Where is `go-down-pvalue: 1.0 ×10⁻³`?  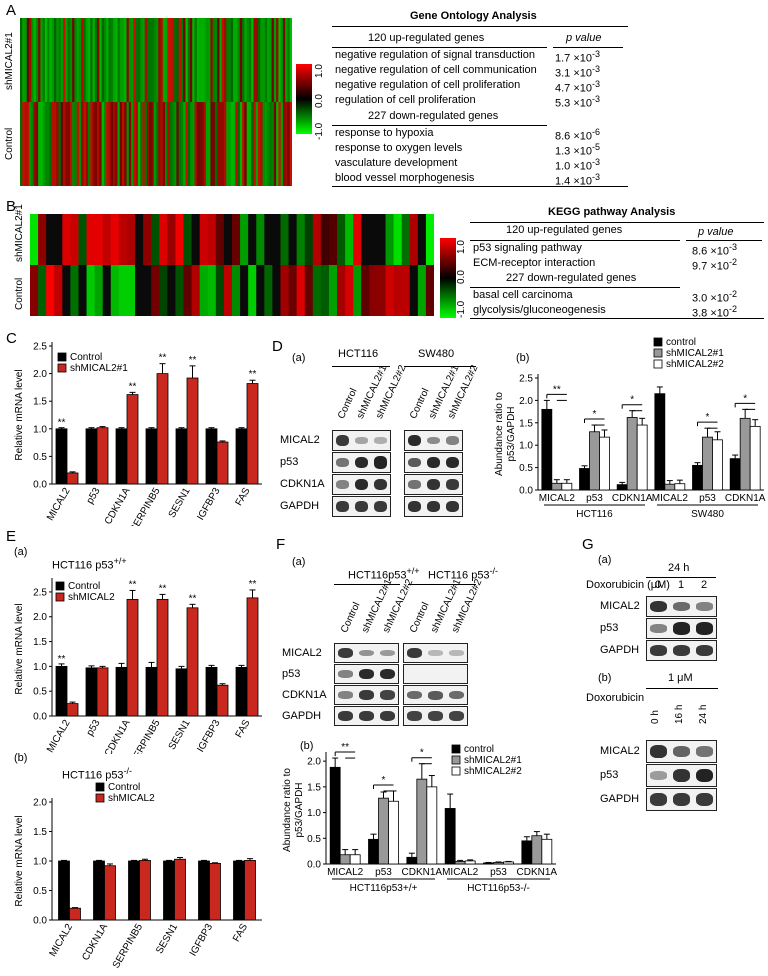 go-down-pvalue: 1.0 ×10⁻³ is located at coordinates (578, 165).